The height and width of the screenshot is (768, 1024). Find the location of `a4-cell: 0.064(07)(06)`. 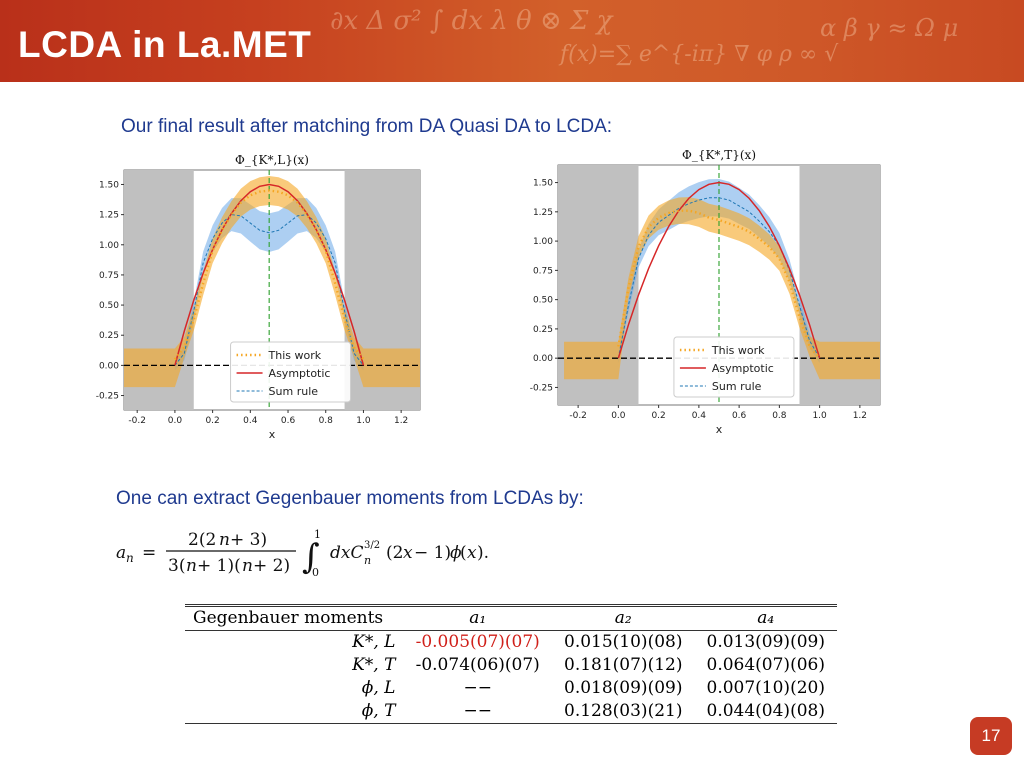

a4-cell: 0.064(07)(06) is located at coordinates (765, 665).